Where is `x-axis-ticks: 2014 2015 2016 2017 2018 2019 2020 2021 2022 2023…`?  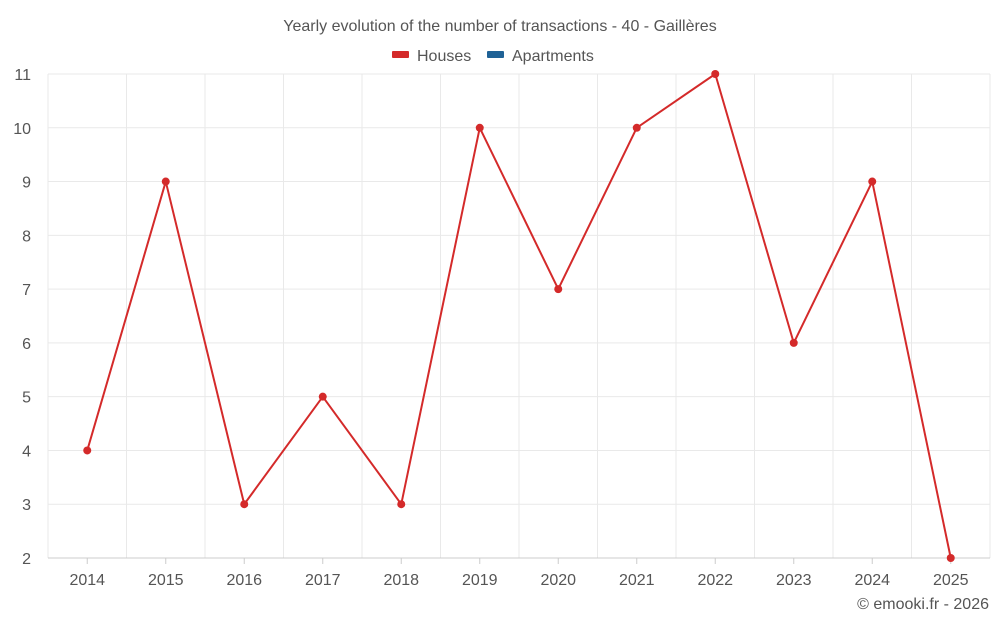
x-axis-ticks: 2014 2015 2016 2017 2018 2019 2020 2021 2022 2023… is located at coordinates (519, 573).